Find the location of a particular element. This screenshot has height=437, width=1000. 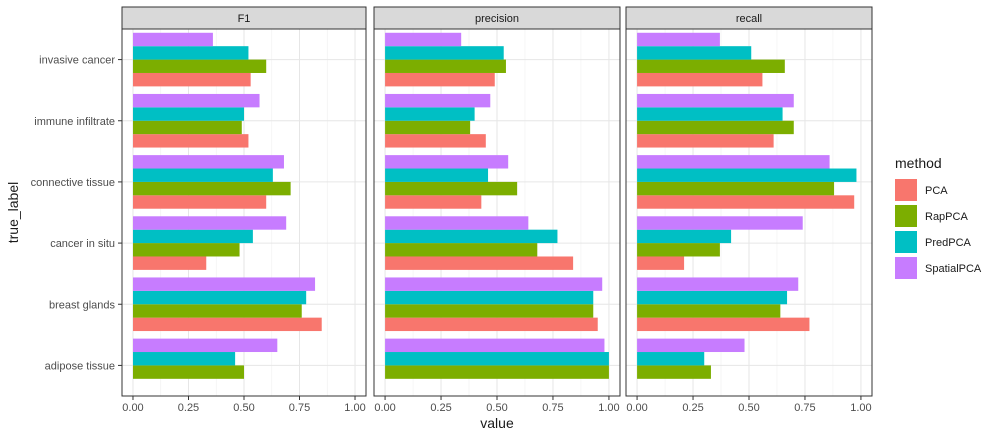

x-axis-title: value is located at coordinates (497, 423).